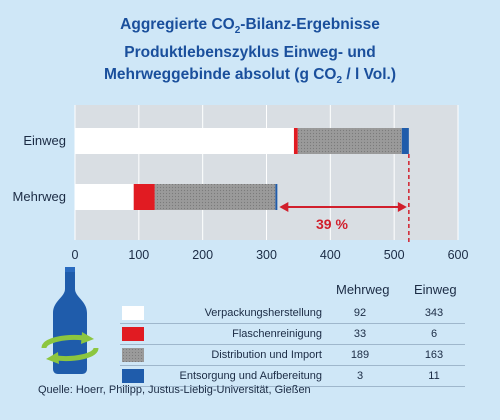 The image size is (500, 420). What do you see at coordinates (332, 224) in the screenshot?
I see `difference-annotation: 39 %` at bounding box center [332, 224].